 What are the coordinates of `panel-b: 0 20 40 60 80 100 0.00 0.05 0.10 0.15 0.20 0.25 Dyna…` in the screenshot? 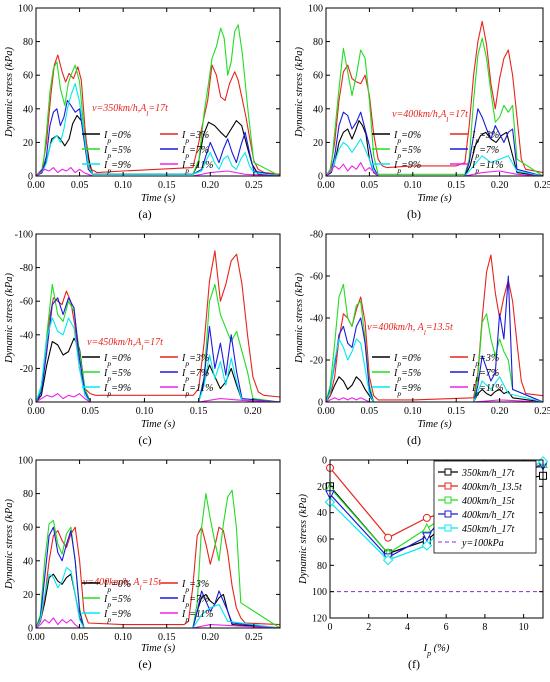 It's located at (422, 113).